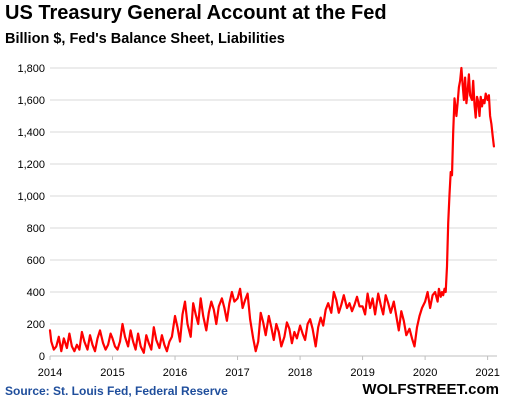  Describe the element at coordinates (175, 373) in the screenshot. I see `x-tick-label: 2016` at that location.